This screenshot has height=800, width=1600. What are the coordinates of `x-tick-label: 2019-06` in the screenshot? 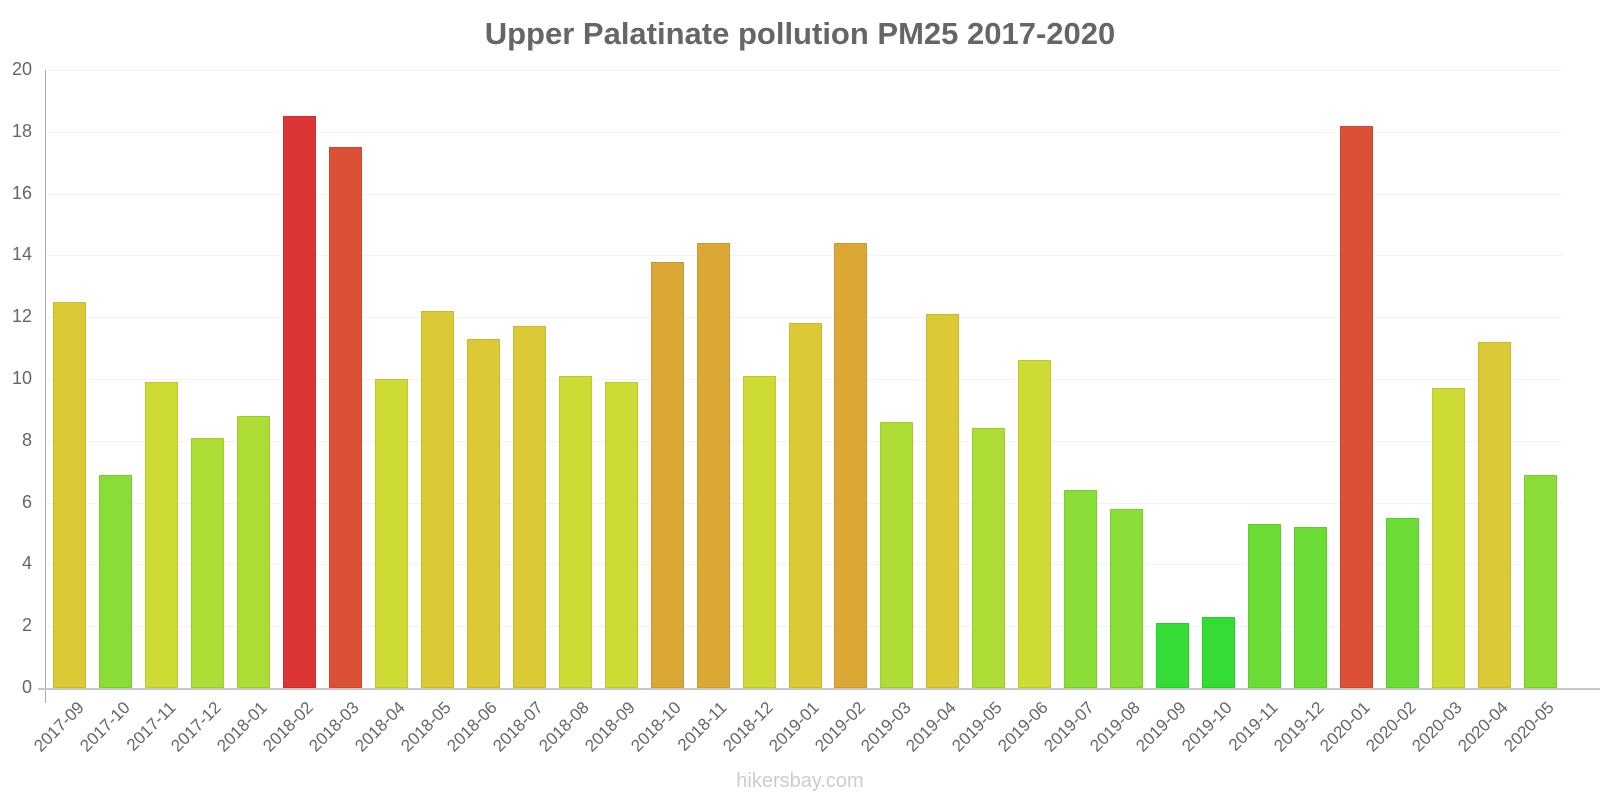 It's located at (1023, 727).